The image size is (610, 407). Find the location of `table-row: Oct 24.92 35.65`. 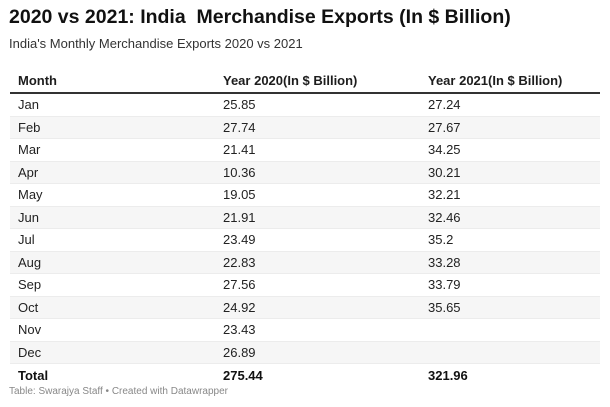

table-row: Oct 24.92 35.65 is located at coordinates (305, 307).